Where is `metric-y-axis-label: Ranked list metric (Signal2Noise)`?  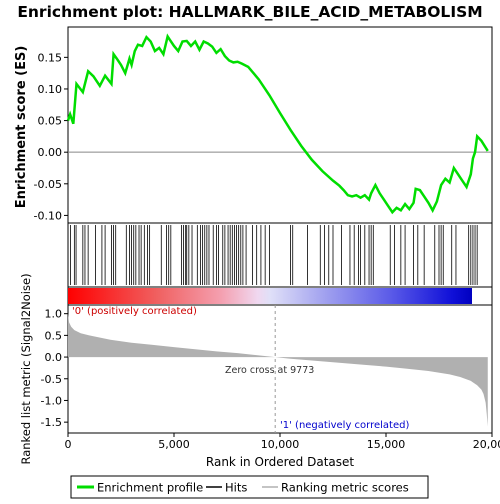
metric-y-axis-label: Ranked list metric (Signal2Noise) is located at coordinates (26, 368).